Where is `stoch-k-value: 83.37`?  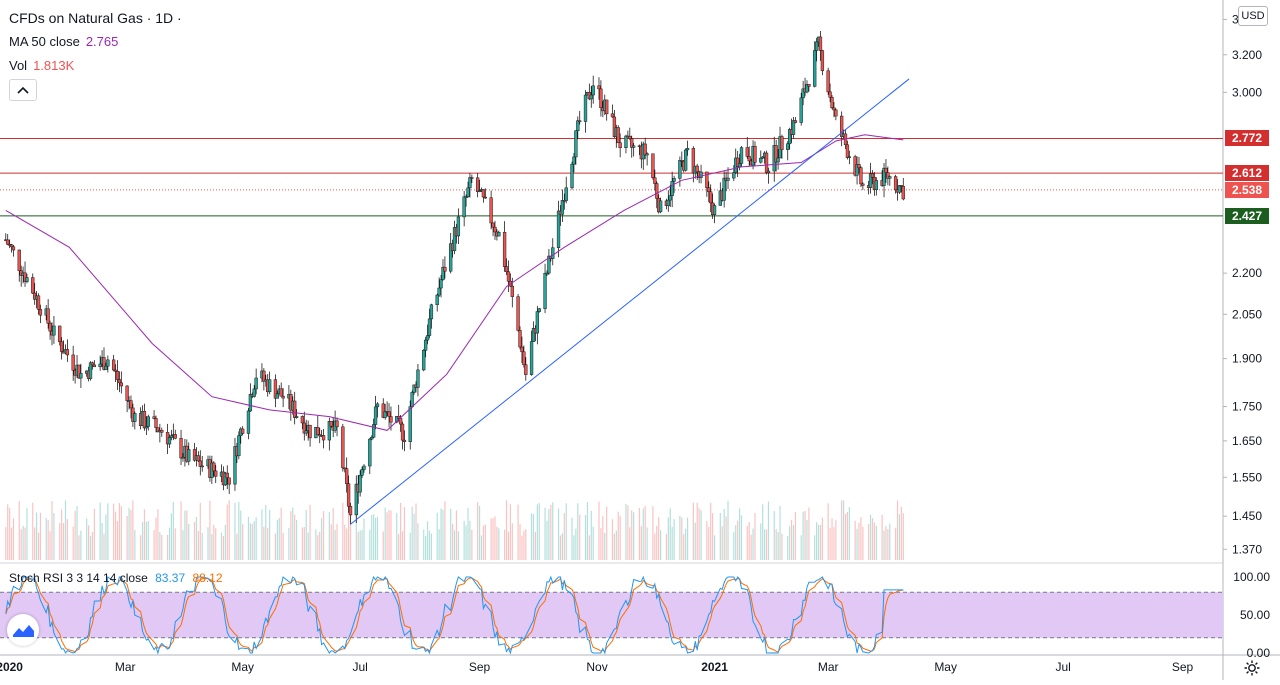 stoch-k-value: 83.37 is located at coordinates (170, 578).